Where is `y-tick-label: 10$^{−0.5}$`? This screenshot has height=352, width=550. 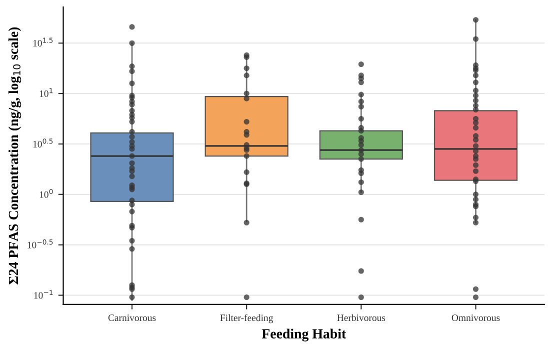 y-tick-label: 10$^{−0.5}$ is located at coordinates (40, 243).